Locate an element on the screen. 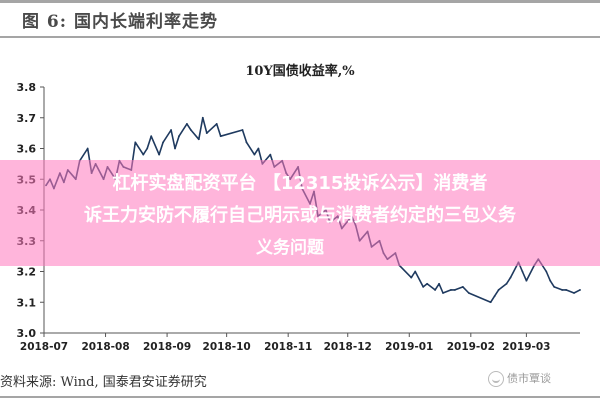  x-tick-label: 2019-01 is located at coordinates (409, 347).